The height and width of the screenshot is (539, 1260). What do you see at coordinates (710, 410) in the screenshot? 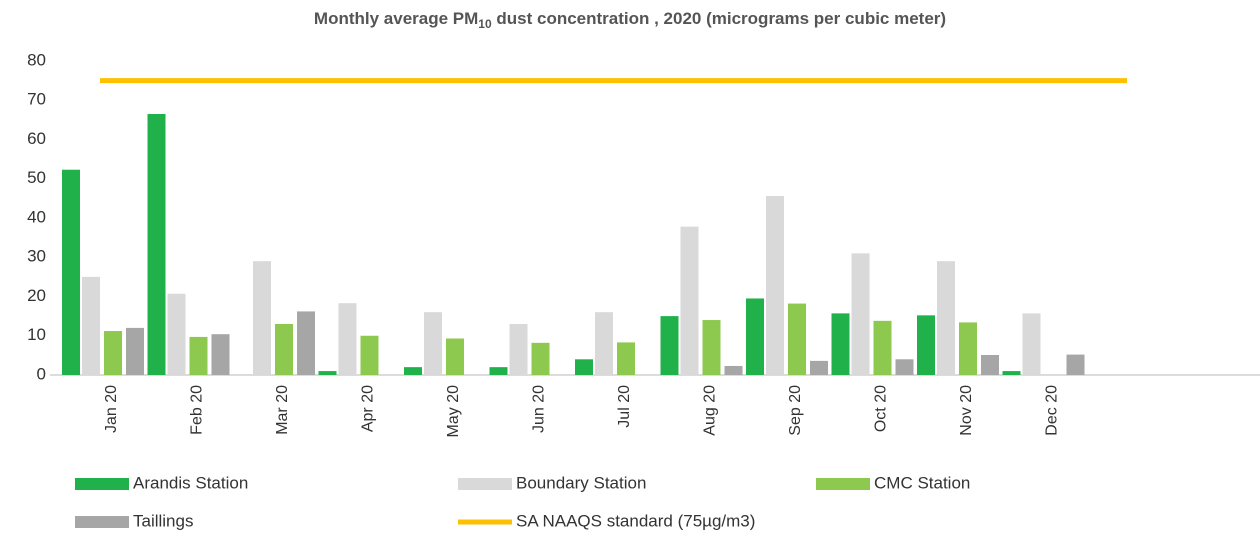
I see `x-tick-label: Aug 20` at bounding box center [710, 410].